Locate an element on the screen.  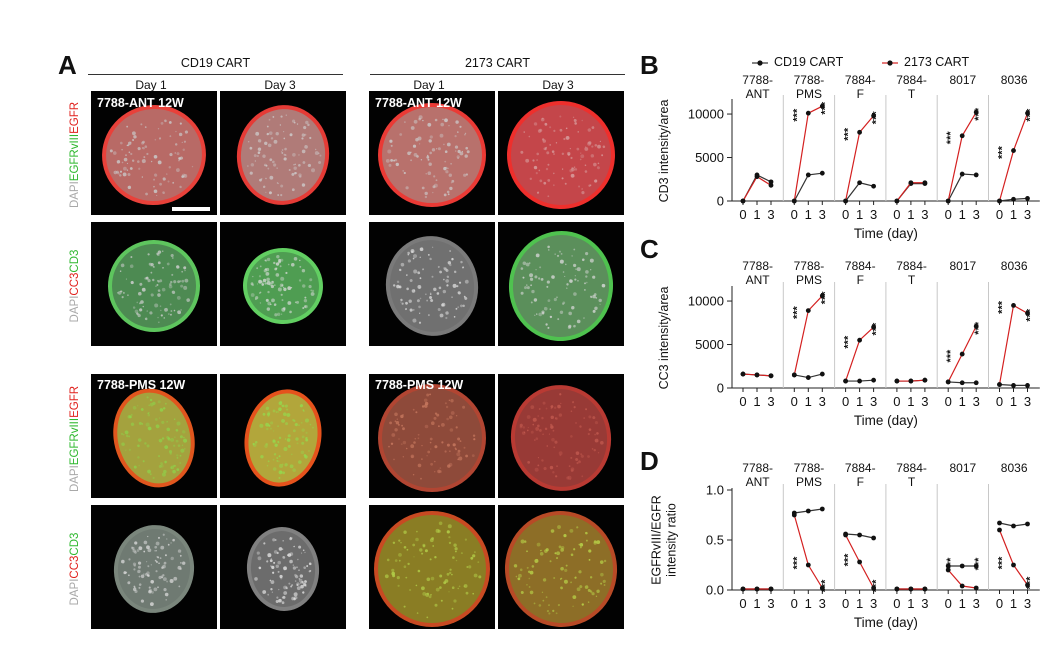
panel-letter-b: B is located at coordinates (649, 65).